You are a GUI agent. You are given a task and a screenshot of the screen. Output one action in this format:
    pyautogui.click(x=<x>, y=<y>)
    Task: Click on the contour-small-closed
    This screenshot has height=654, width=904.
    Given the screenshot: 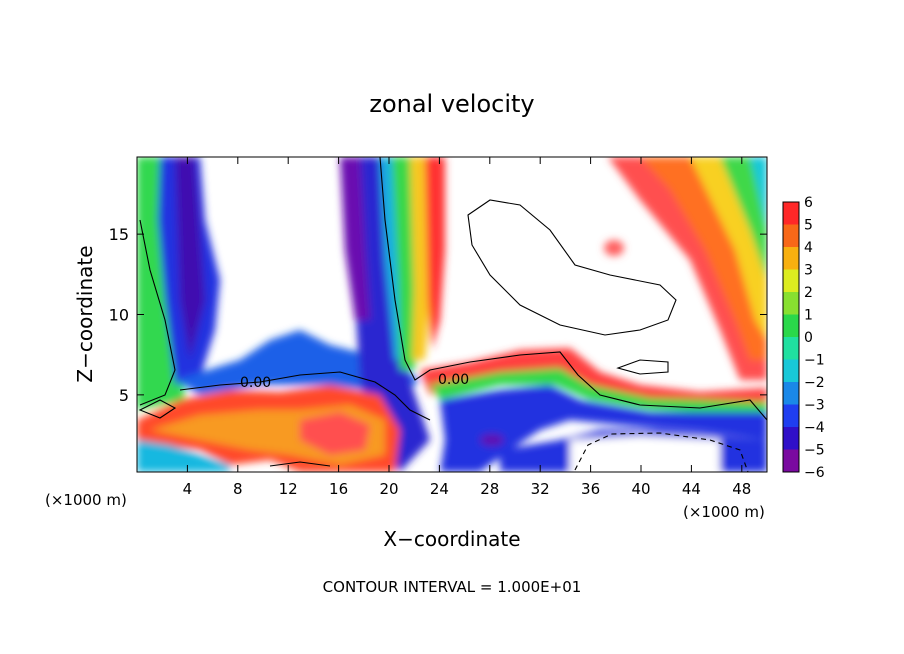 What is the action you would take?
    pyautogui.click(x=642, y=367)
    